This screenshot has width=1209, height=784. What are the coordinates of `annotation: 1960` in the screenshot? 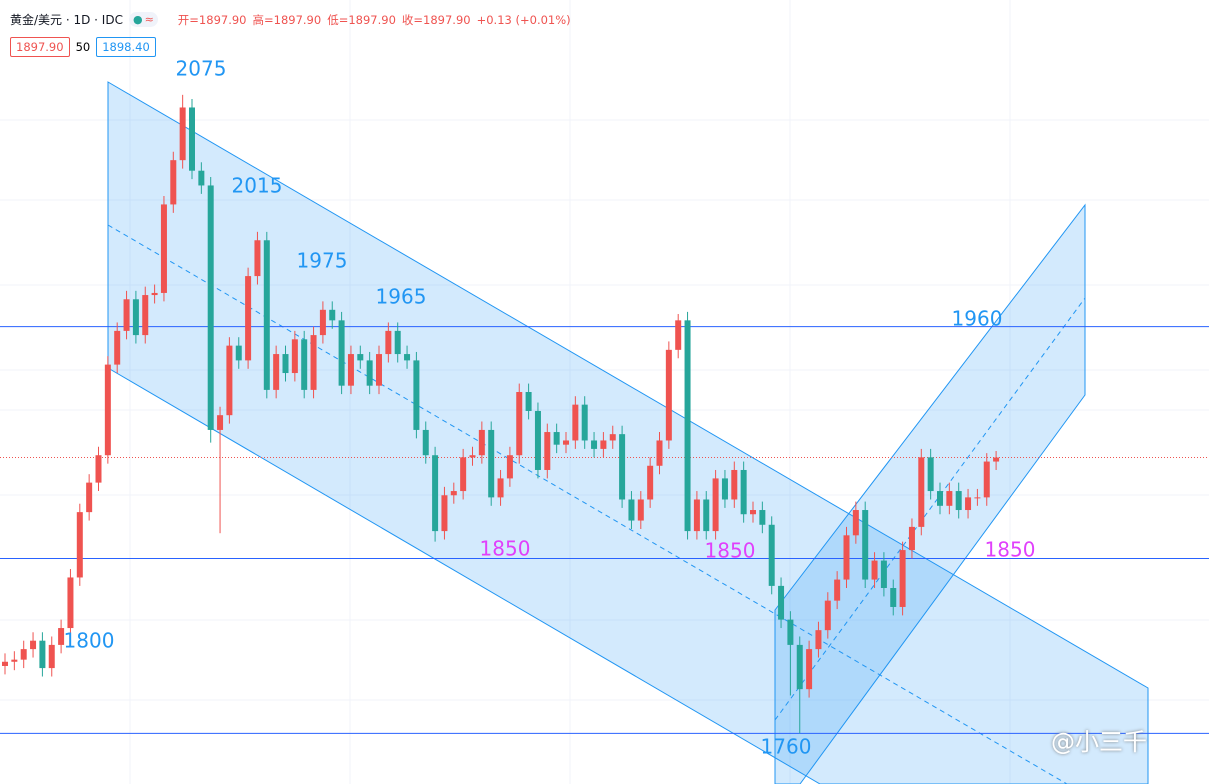 It's located at (977, 319).